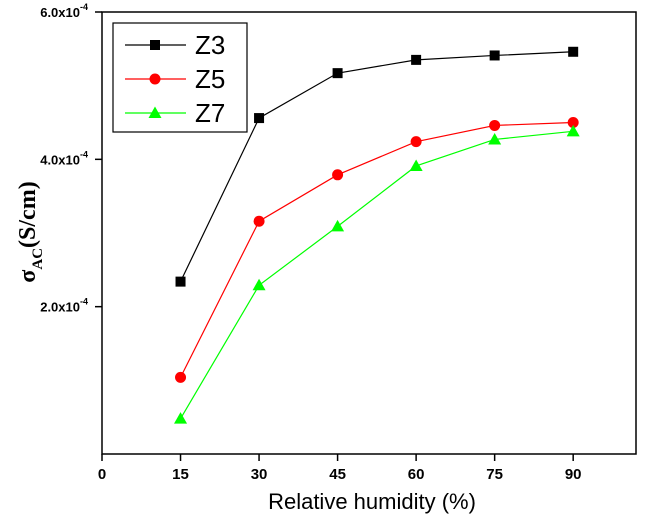 This screenshot has width=649, height=522. Describe the element at coordinates (180, 474) in the screenshot. I see `x-tick-label: 15` at that location.